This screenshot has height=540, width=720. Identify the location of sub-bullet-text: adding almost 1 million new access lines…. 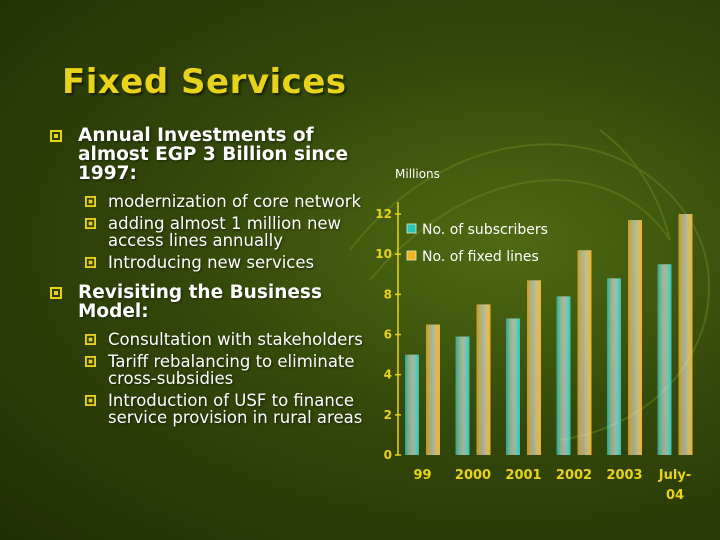
(225, 232).